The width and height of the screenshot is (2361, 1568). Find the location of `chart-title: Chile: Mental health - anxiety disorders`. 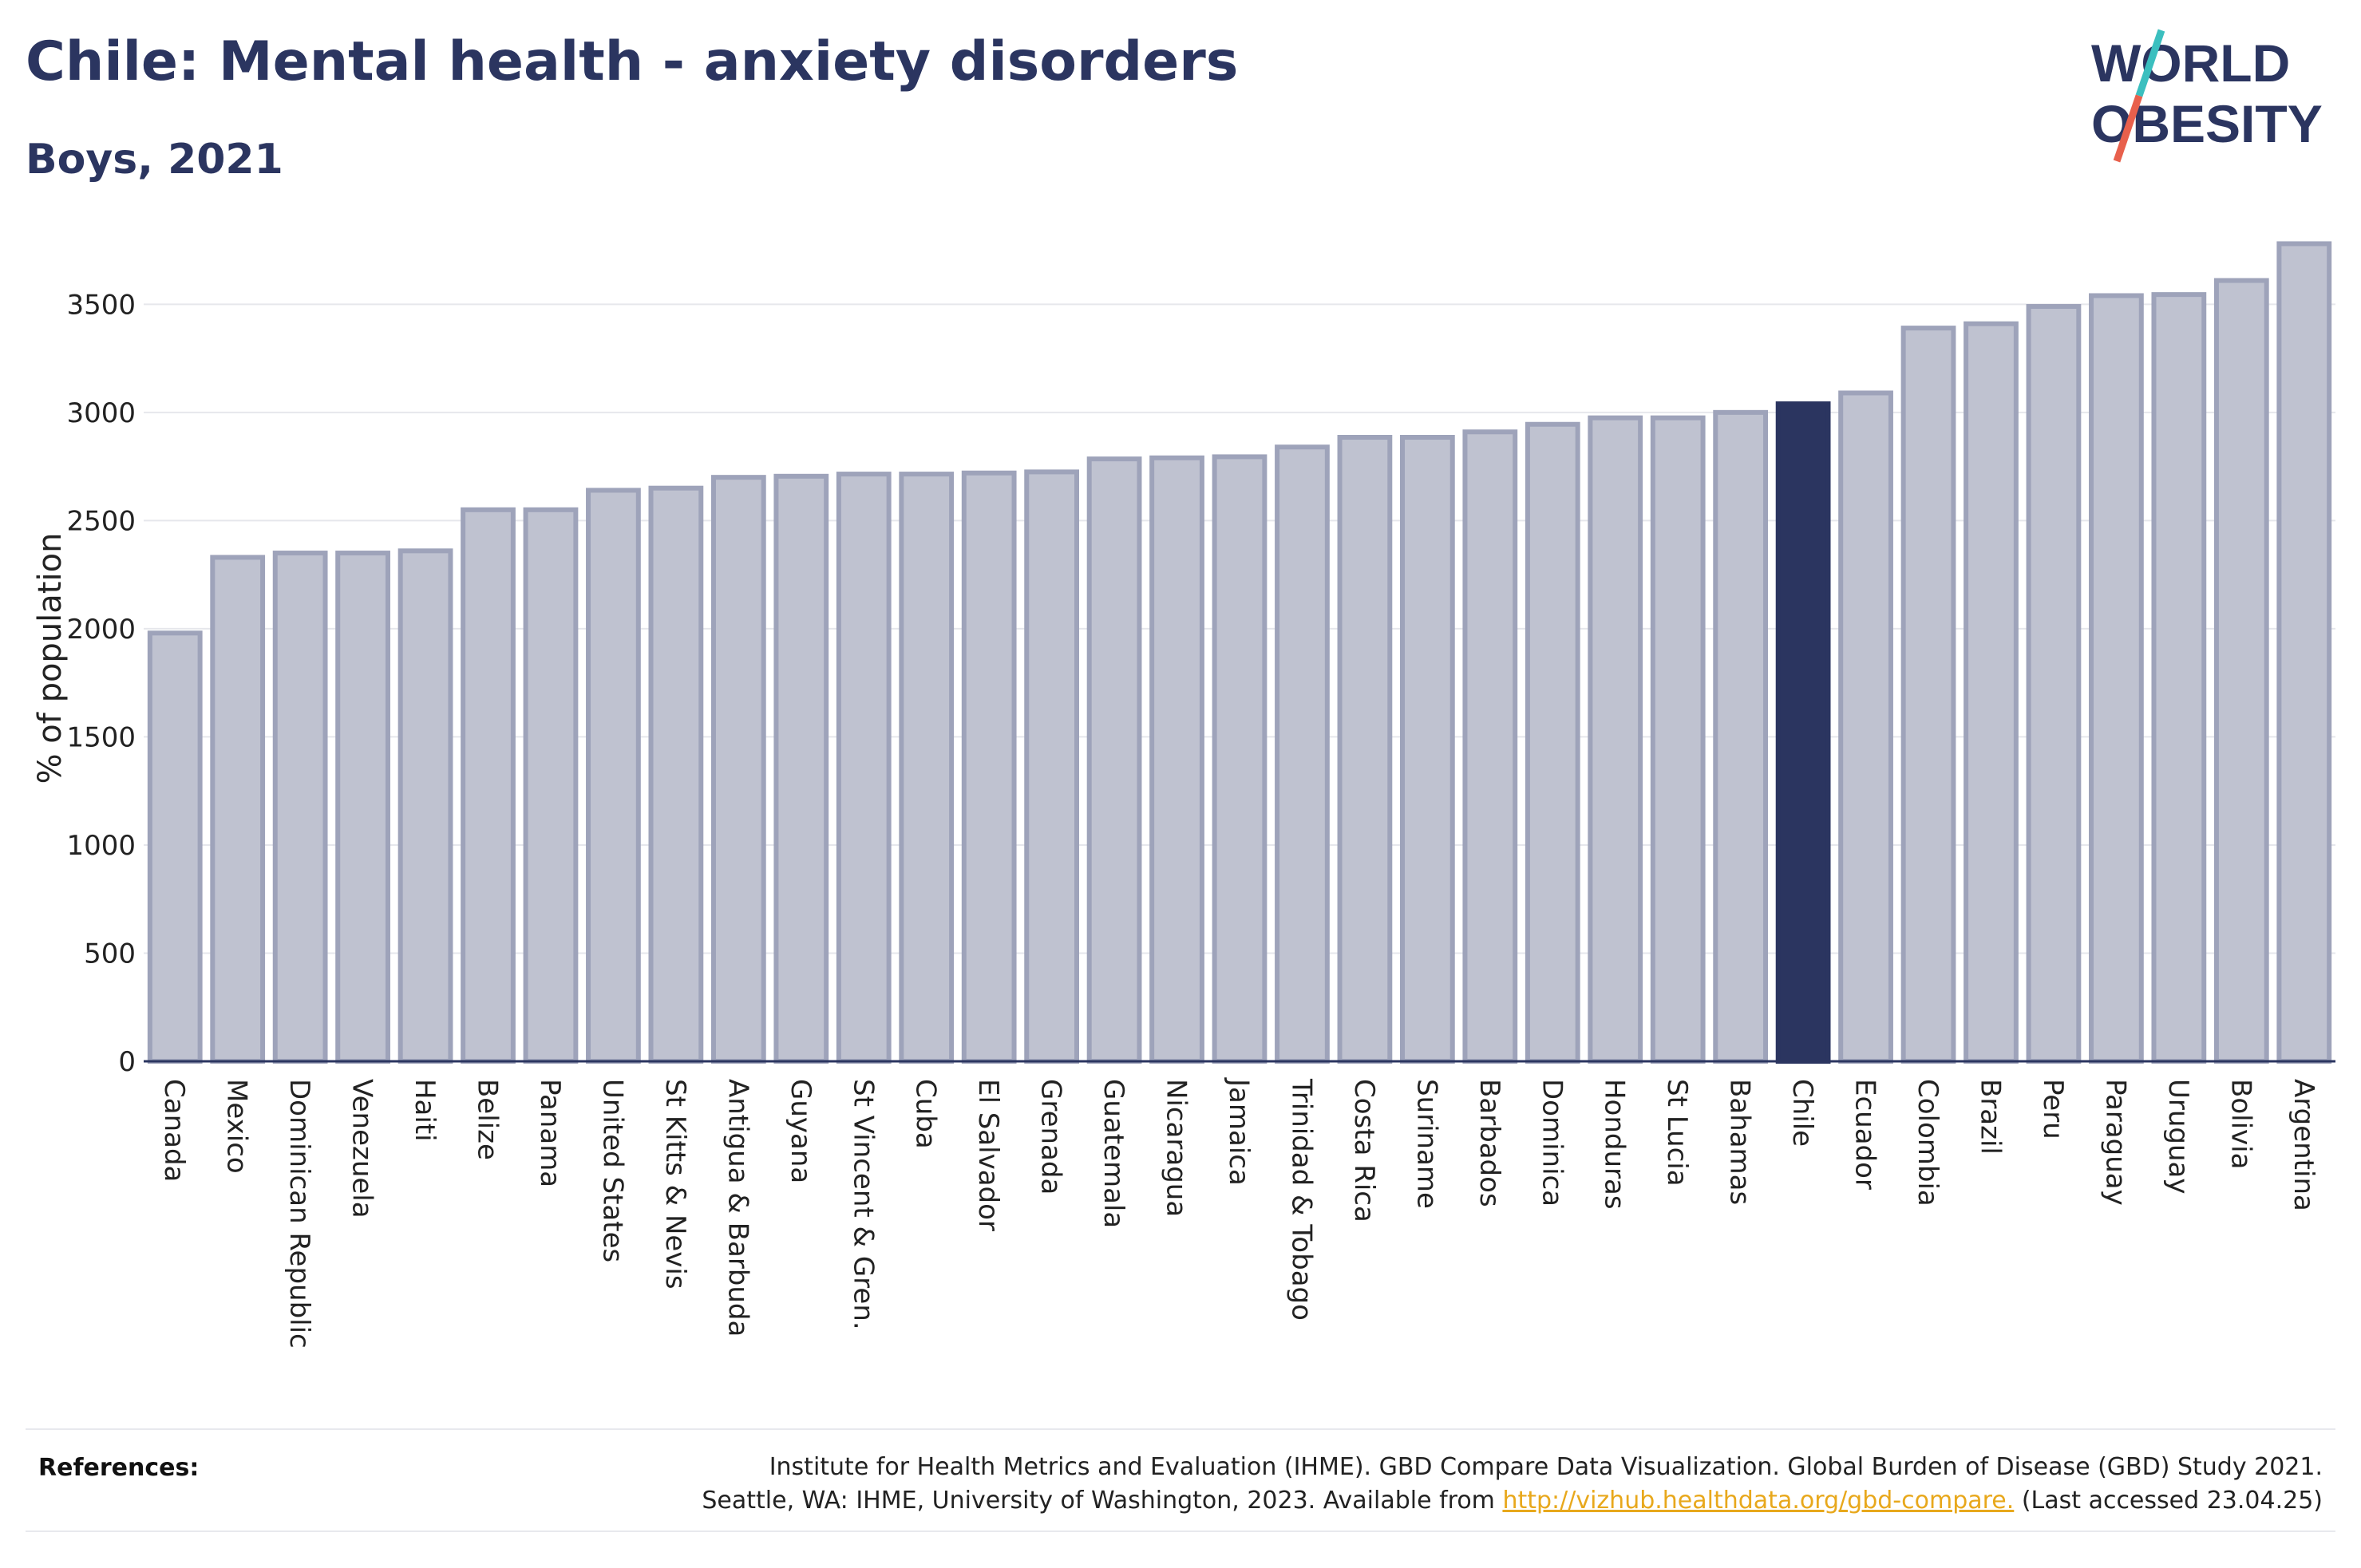

chart-title: Chile: Mental health - anxiety disorders is located at coordinates (632, 61).